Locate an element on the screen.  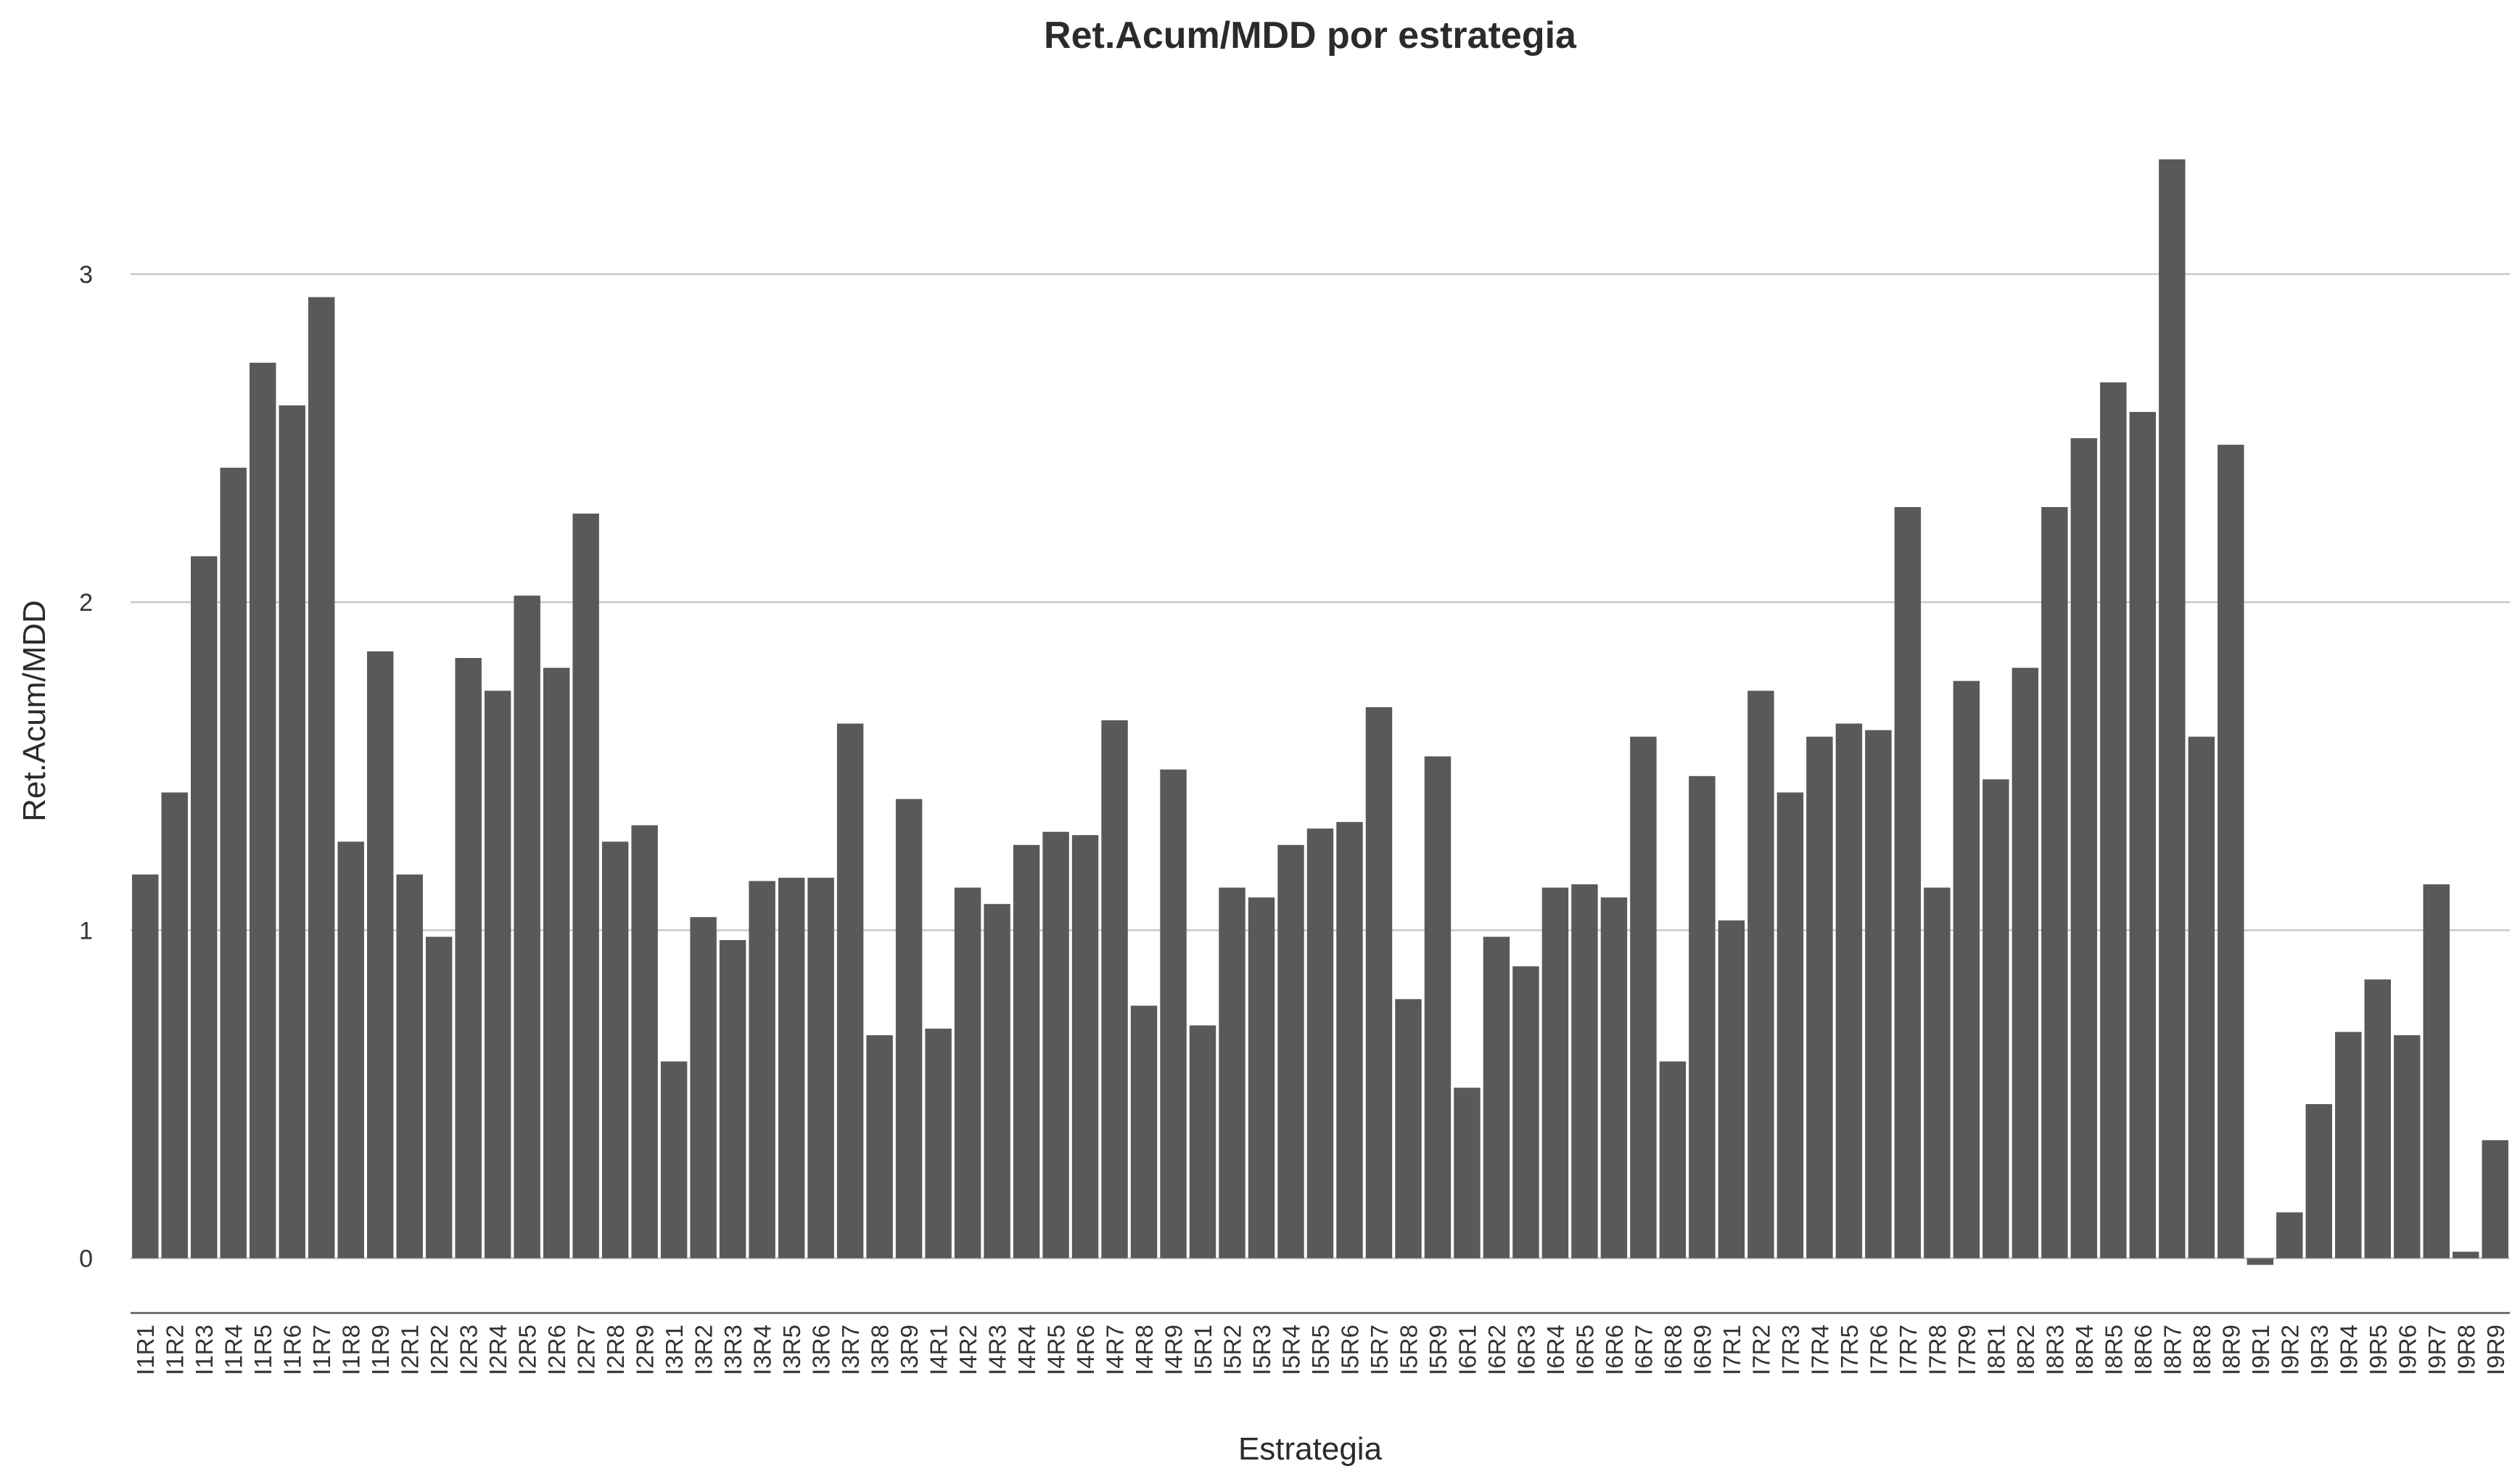
bar-i8r6 is located at coordinates (2143, 835).